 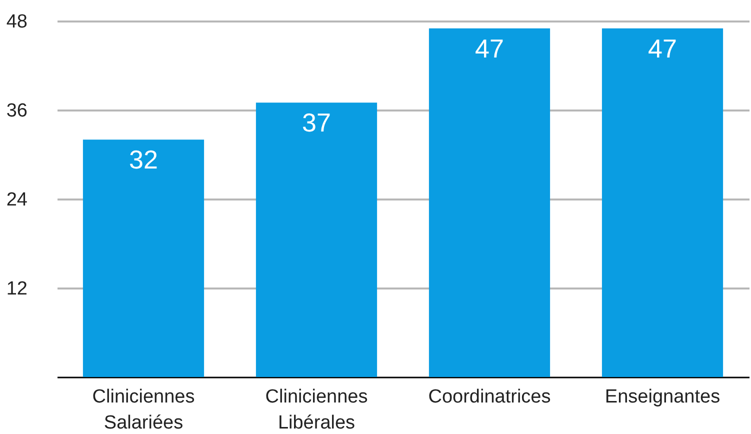 What do you see at coordinates (143, 159) in the screenshot?
I see `data-label: 32` at bounding box center [143, 159].